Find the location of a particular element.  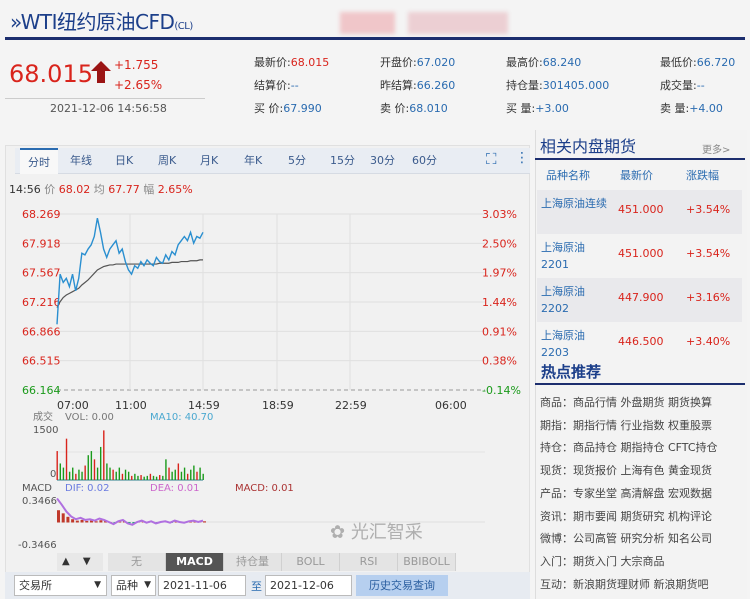

up-arrow-icon is located at coordinates (101, 72).